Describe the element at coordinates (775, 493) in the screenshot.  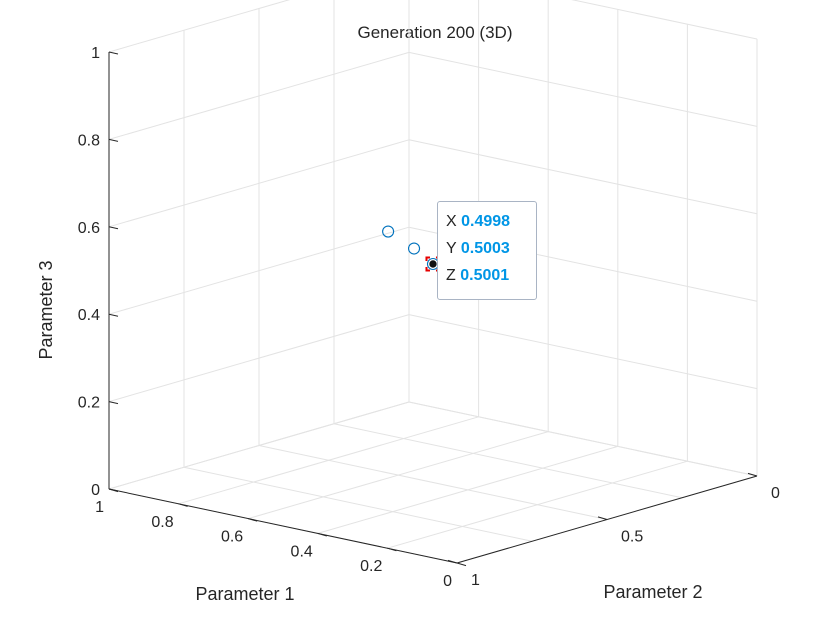
I see `y-tick-label: 0` at that location.